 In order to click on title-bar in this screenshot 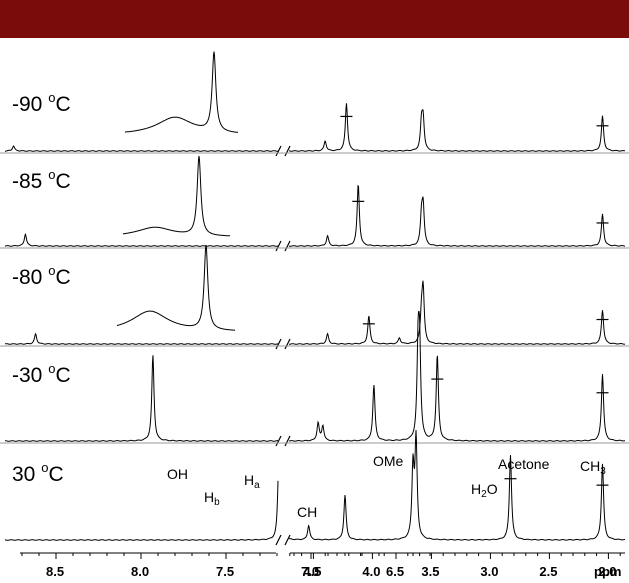, I will do `click(314, 19)`.